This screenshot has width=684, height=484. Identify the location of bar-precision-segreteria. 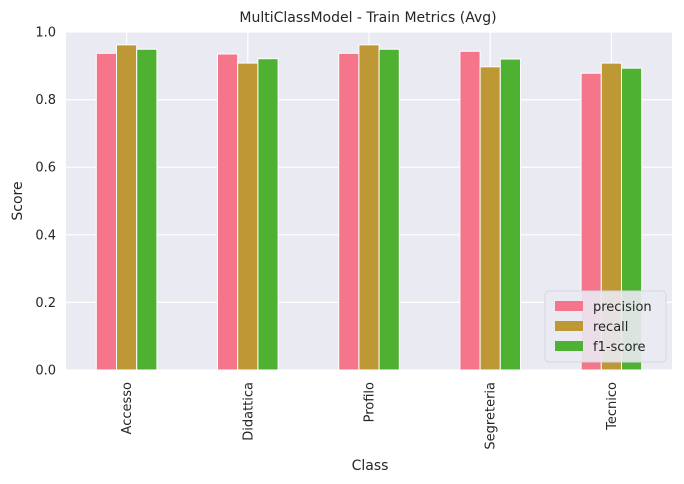
(470, 210).